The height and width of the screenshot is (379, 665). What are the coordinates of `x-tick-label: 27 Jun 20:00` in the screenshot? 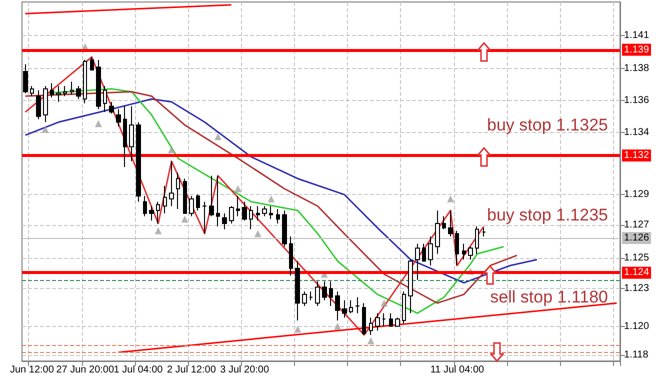 It's located at (85, 370).